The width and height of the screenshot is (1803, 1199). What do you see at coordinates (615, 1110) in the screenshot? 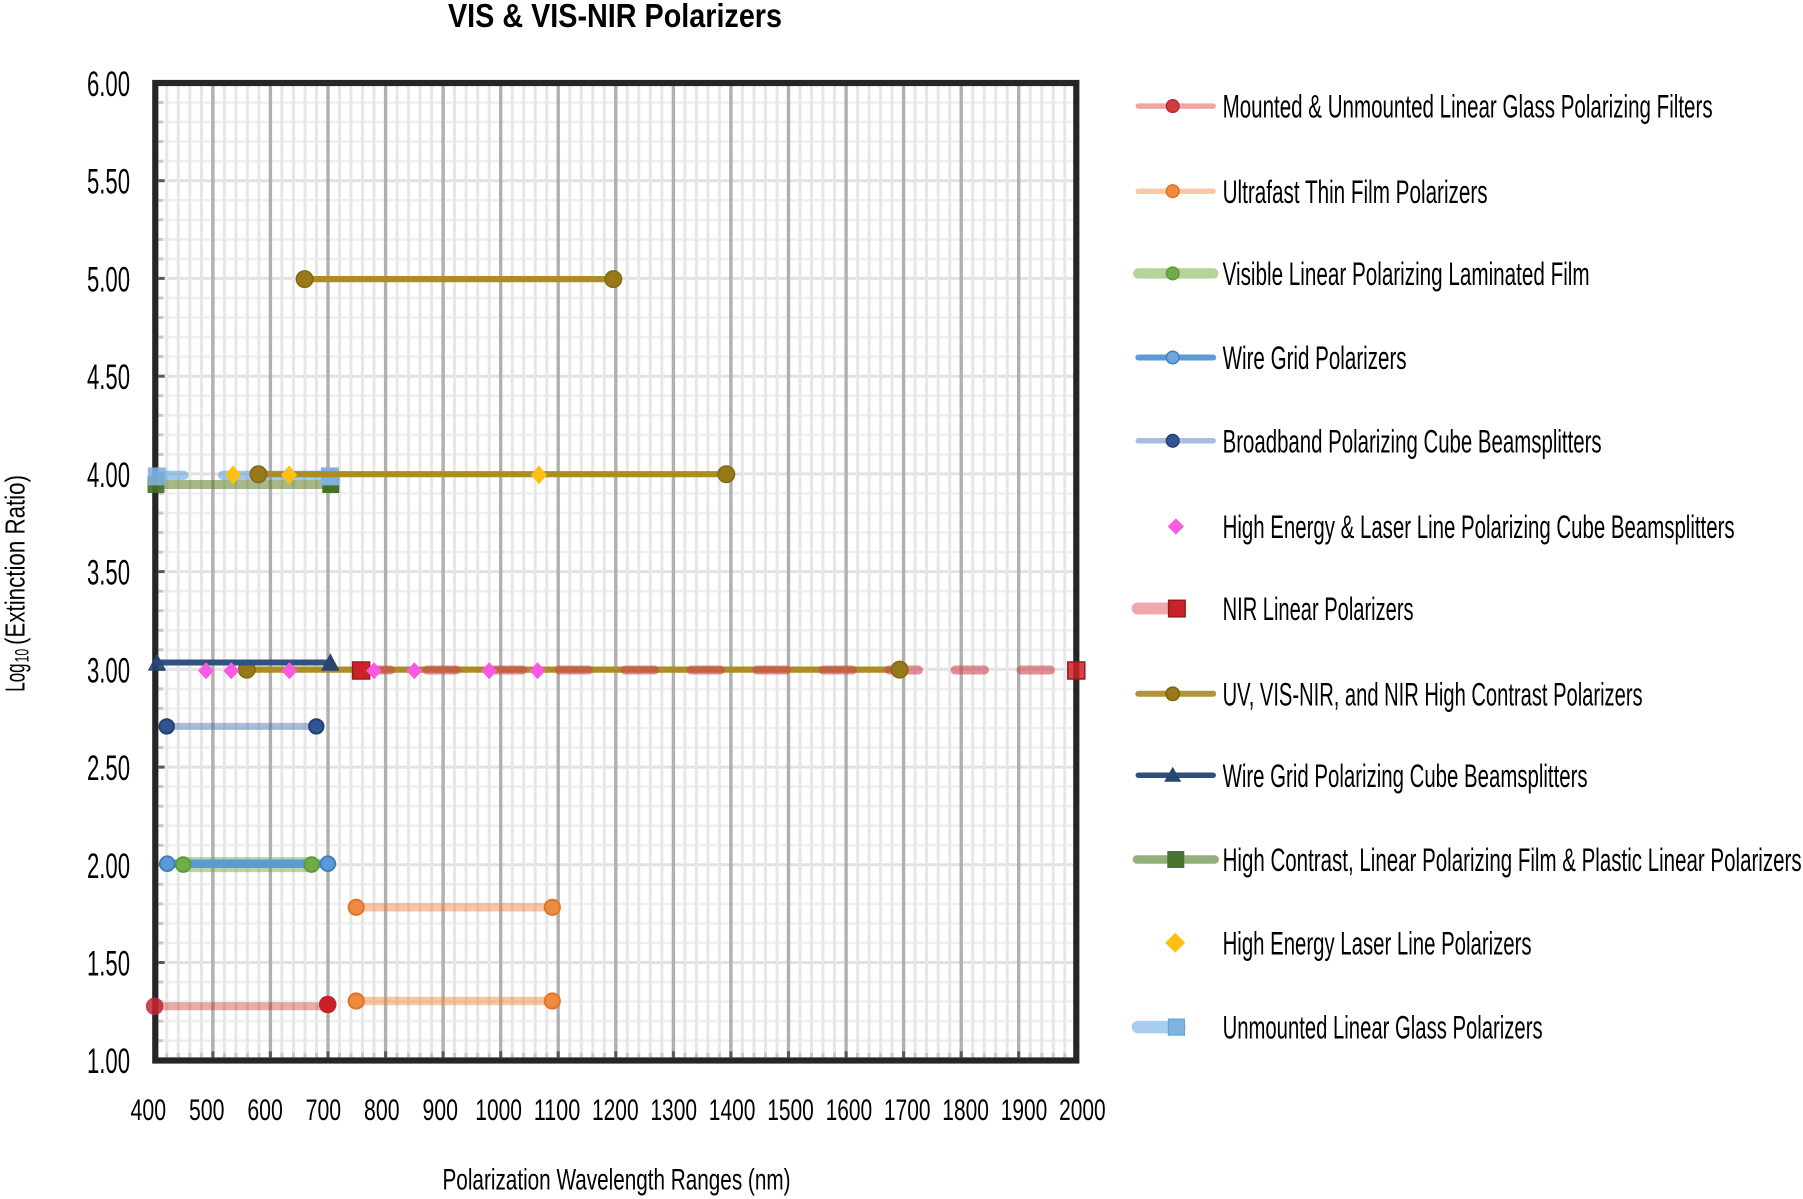
I see `svg-text: 1200` at bounding box center [615, 1110].